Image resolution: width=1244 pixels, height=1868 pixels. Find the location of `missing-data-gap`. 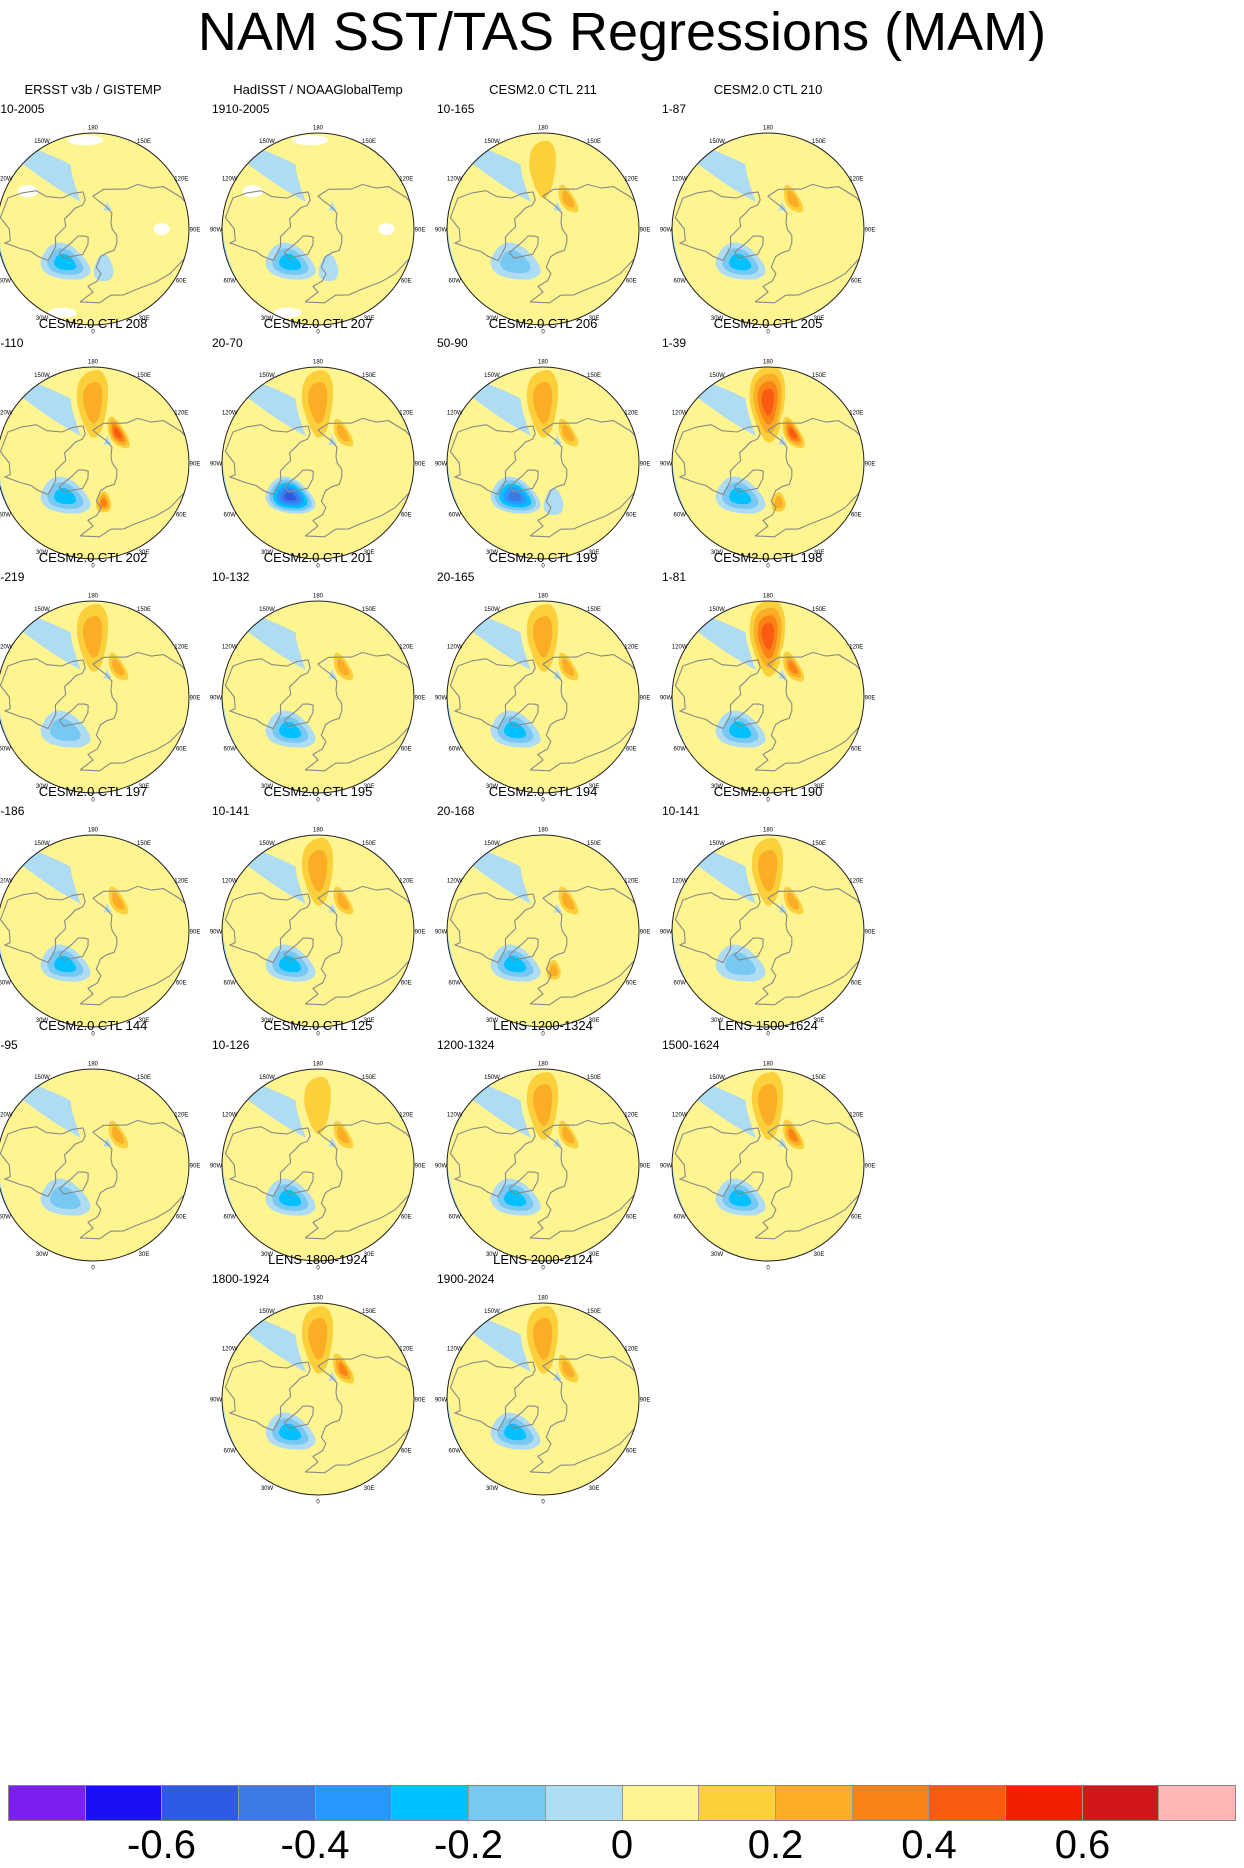

missing-data-gap is located at coordinates (252, 191).